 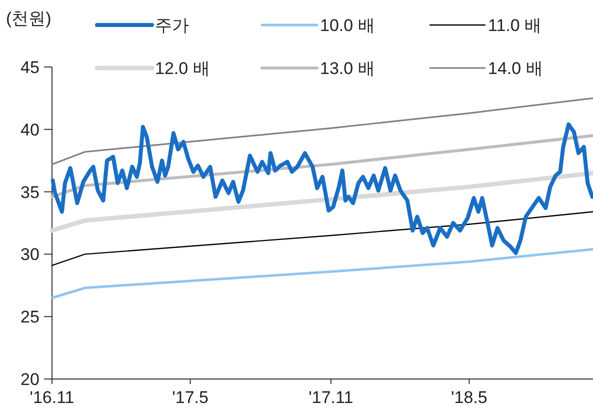 I want to click on y-tick-label: 40, so click(x=30, y=130).